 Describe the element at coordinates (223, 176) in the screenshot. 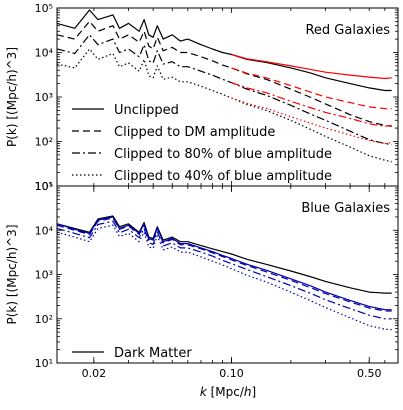

I see `legend-label: Clipped to 40% of blue amplitude` at that location.